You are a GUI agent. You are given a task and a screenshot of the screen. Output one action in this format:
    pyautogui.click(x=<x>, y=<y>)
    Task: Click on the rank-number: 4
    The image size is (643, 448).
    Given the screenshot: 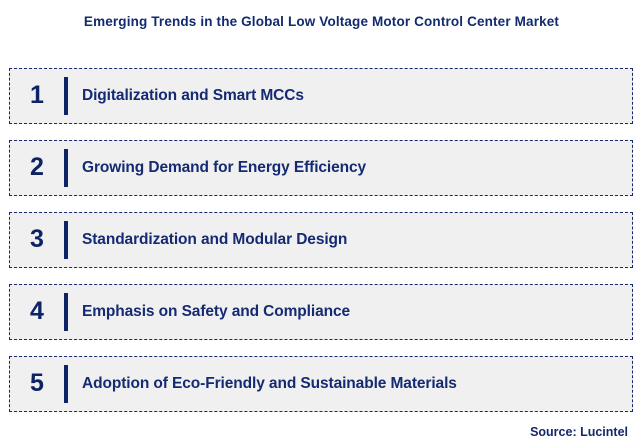 What is the action you would take?
    pyautogui.click(x=37, y=310)
    